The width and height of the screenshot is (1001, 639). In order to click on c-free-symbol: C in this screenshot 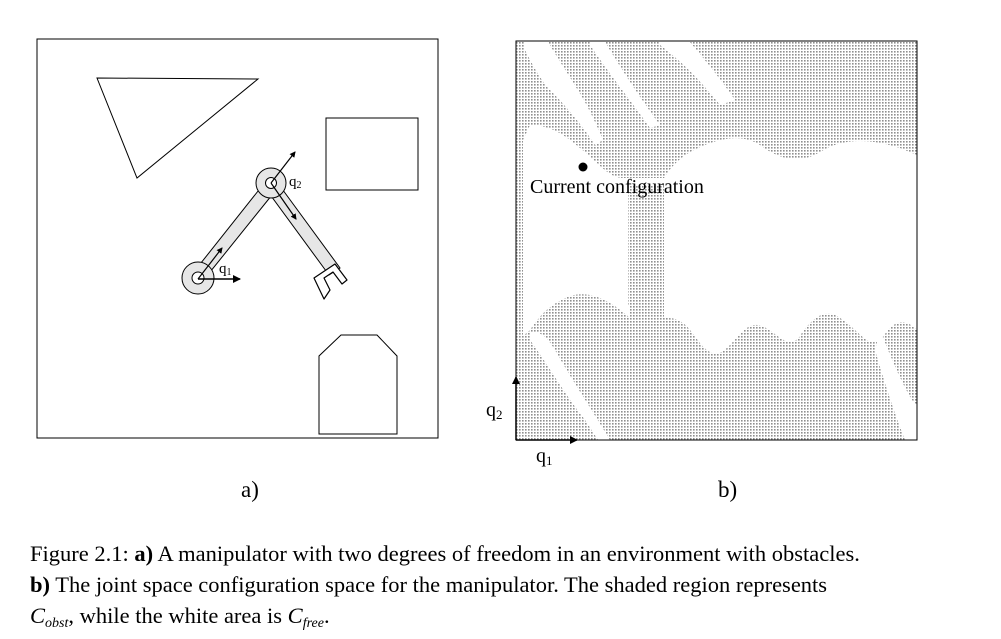, I will do `click(295, 615)`.